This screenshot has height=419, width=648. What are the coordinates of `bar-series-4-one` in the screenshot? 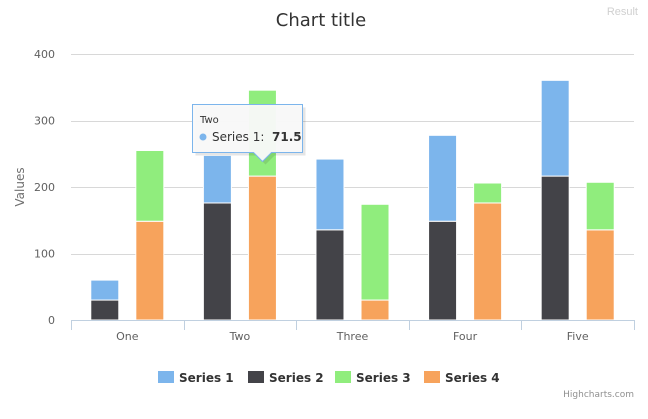 It's located at (150, 270).